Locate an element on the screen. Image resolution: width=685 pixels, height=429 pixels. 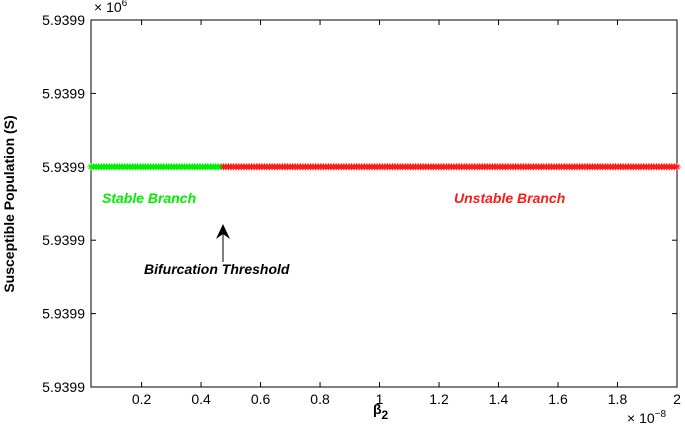
x-tick-label: 2 is located at coordinates (677, 399).